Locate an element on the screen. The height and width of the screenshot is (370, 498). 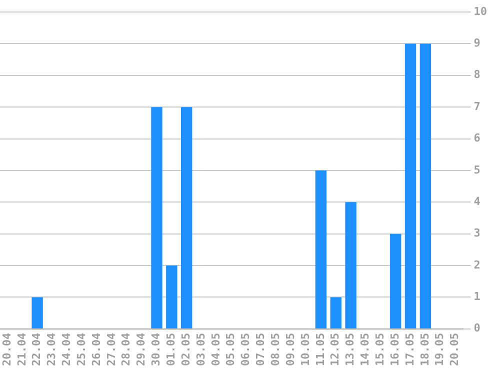
x-tick-label: 07.05 is located at coordinates (261, 349).